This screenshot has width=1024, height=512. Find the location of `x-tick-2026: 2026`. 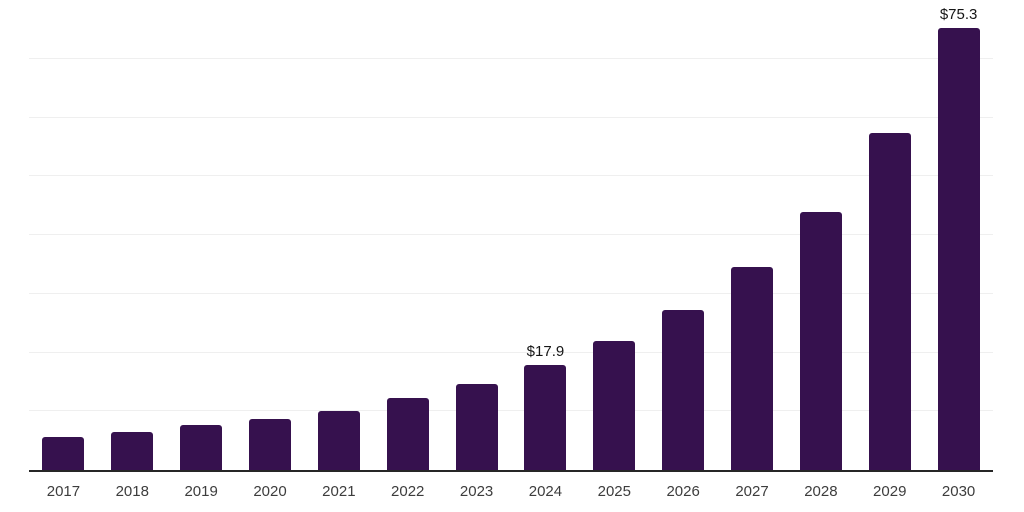

x-tick-2026: 2026 is located at coordinates (683, 491).